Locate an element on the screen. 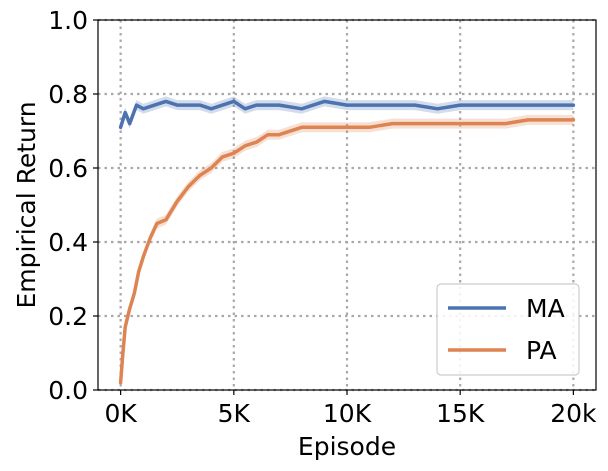 Image resolution: width=608 pixels, height=471 pixels. x-tick-label: 10K is located at coordinates (347, 413).